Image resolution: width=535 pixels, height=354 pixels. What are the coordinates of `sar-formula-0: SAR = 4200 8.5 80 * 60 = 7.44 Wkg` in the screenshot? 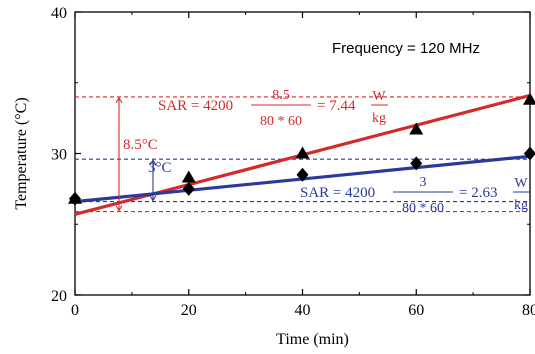 It's located at (273, 108).